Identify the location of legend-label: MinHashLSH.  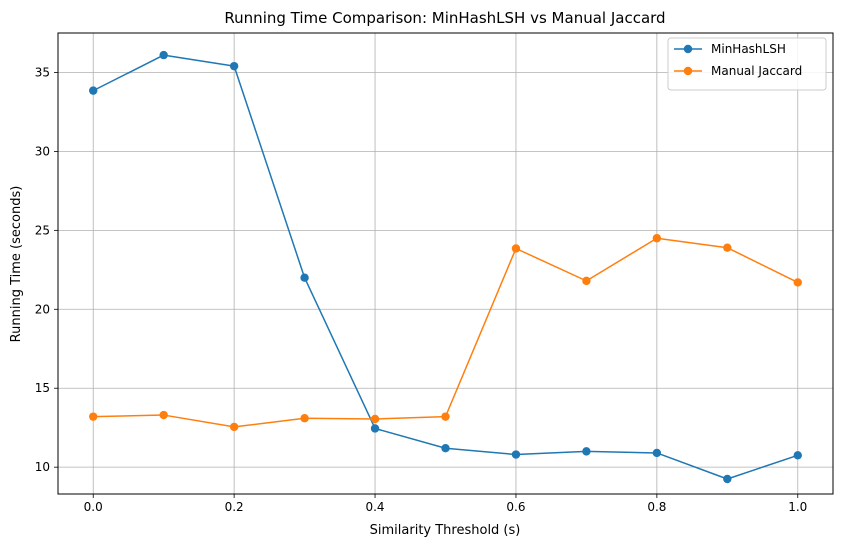
(748, 49).